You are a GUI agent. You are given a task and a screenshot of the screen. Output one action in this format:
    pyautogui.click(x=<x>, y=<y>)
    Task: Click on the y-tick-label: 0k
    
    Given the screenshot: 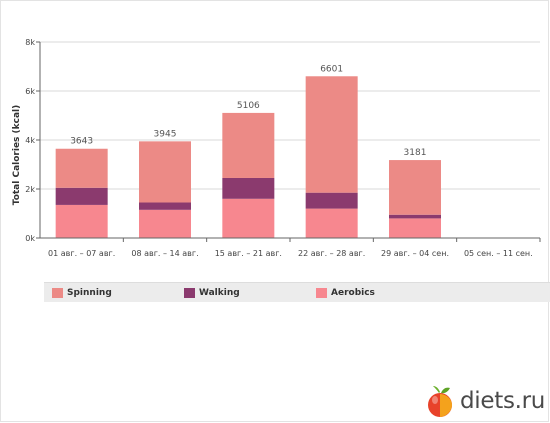 What is the action you would take?
    pyautogui.click(x=30, y=238)
    